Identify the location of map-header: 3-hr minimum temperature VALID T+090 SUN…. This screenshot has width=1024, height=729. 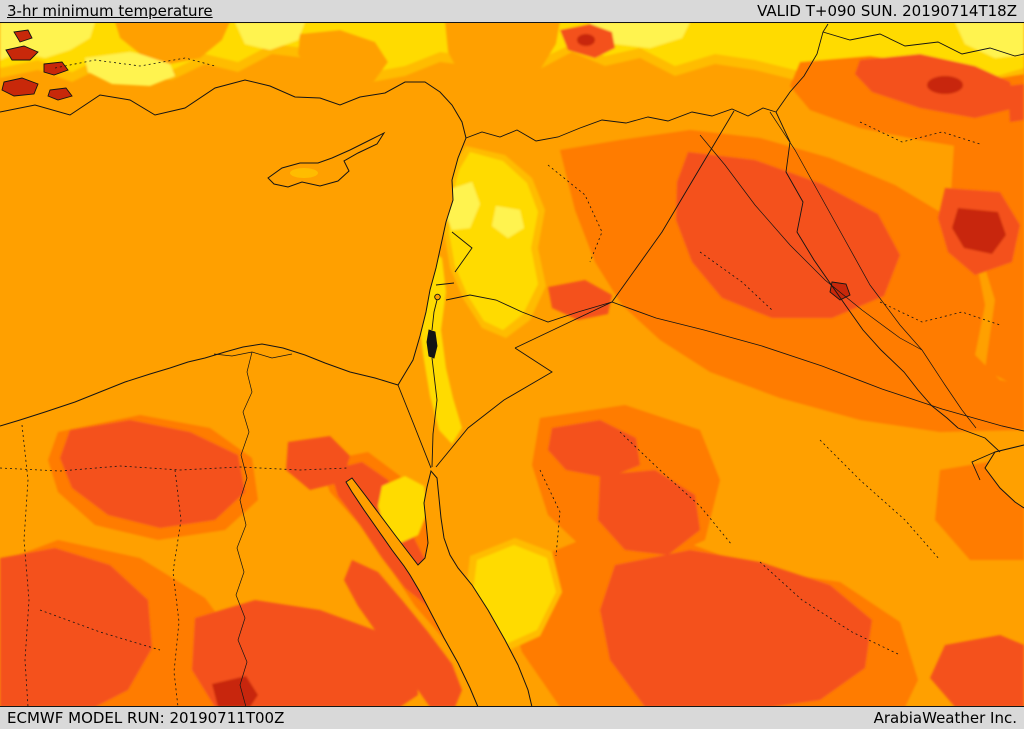
(512, 11).